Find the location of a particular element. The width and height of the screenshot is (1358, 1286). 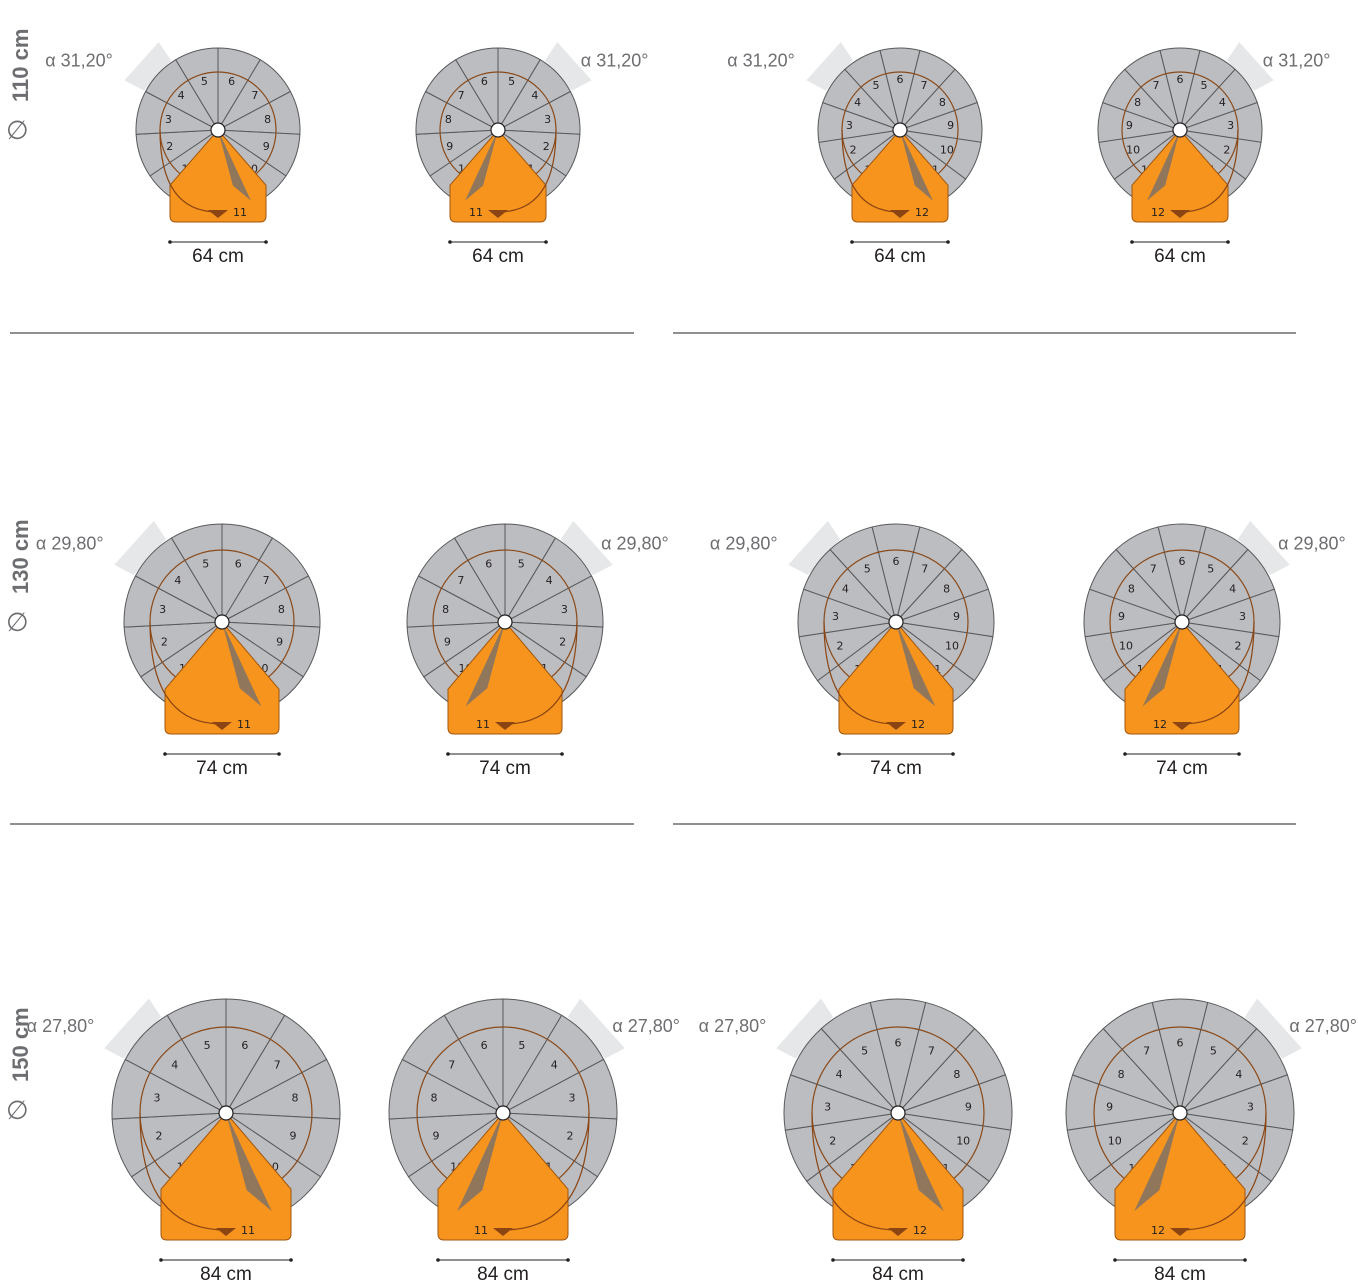

staircase-plan: α 31,20°123456789101164 cm is located at coordinates (173, 154).